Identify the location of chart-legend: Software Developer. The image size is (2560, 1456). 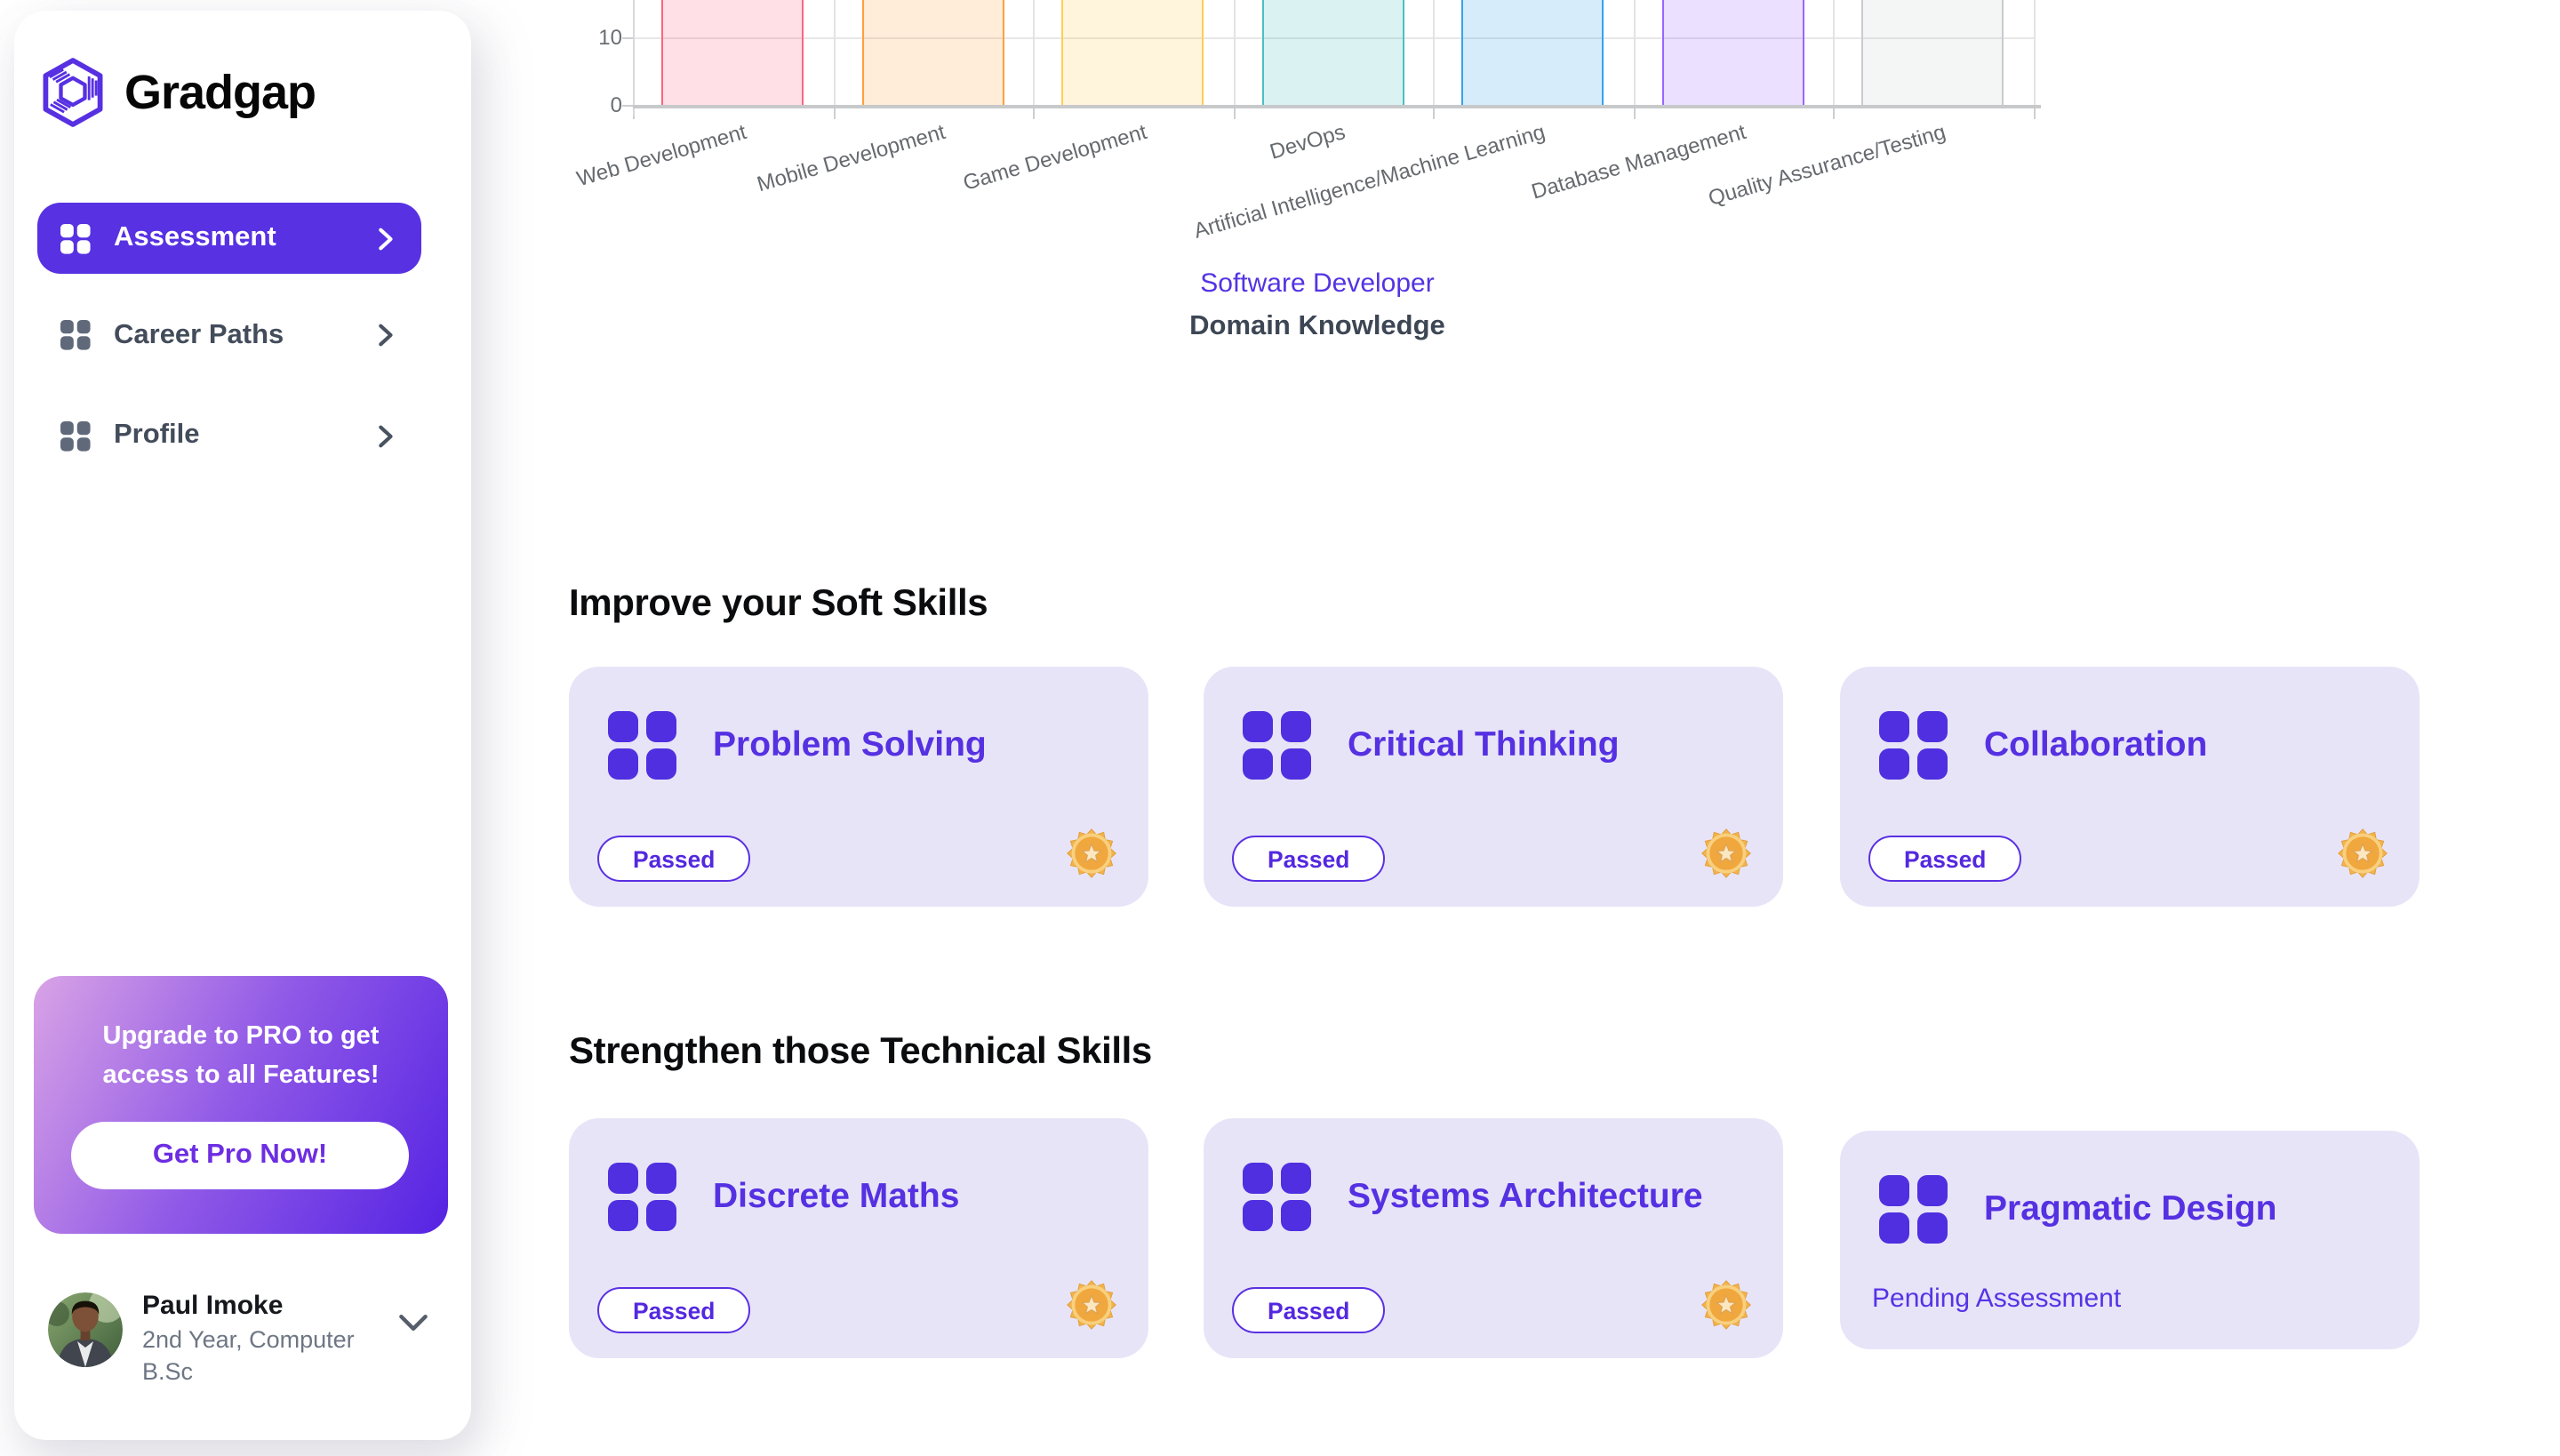
(1317, 284).